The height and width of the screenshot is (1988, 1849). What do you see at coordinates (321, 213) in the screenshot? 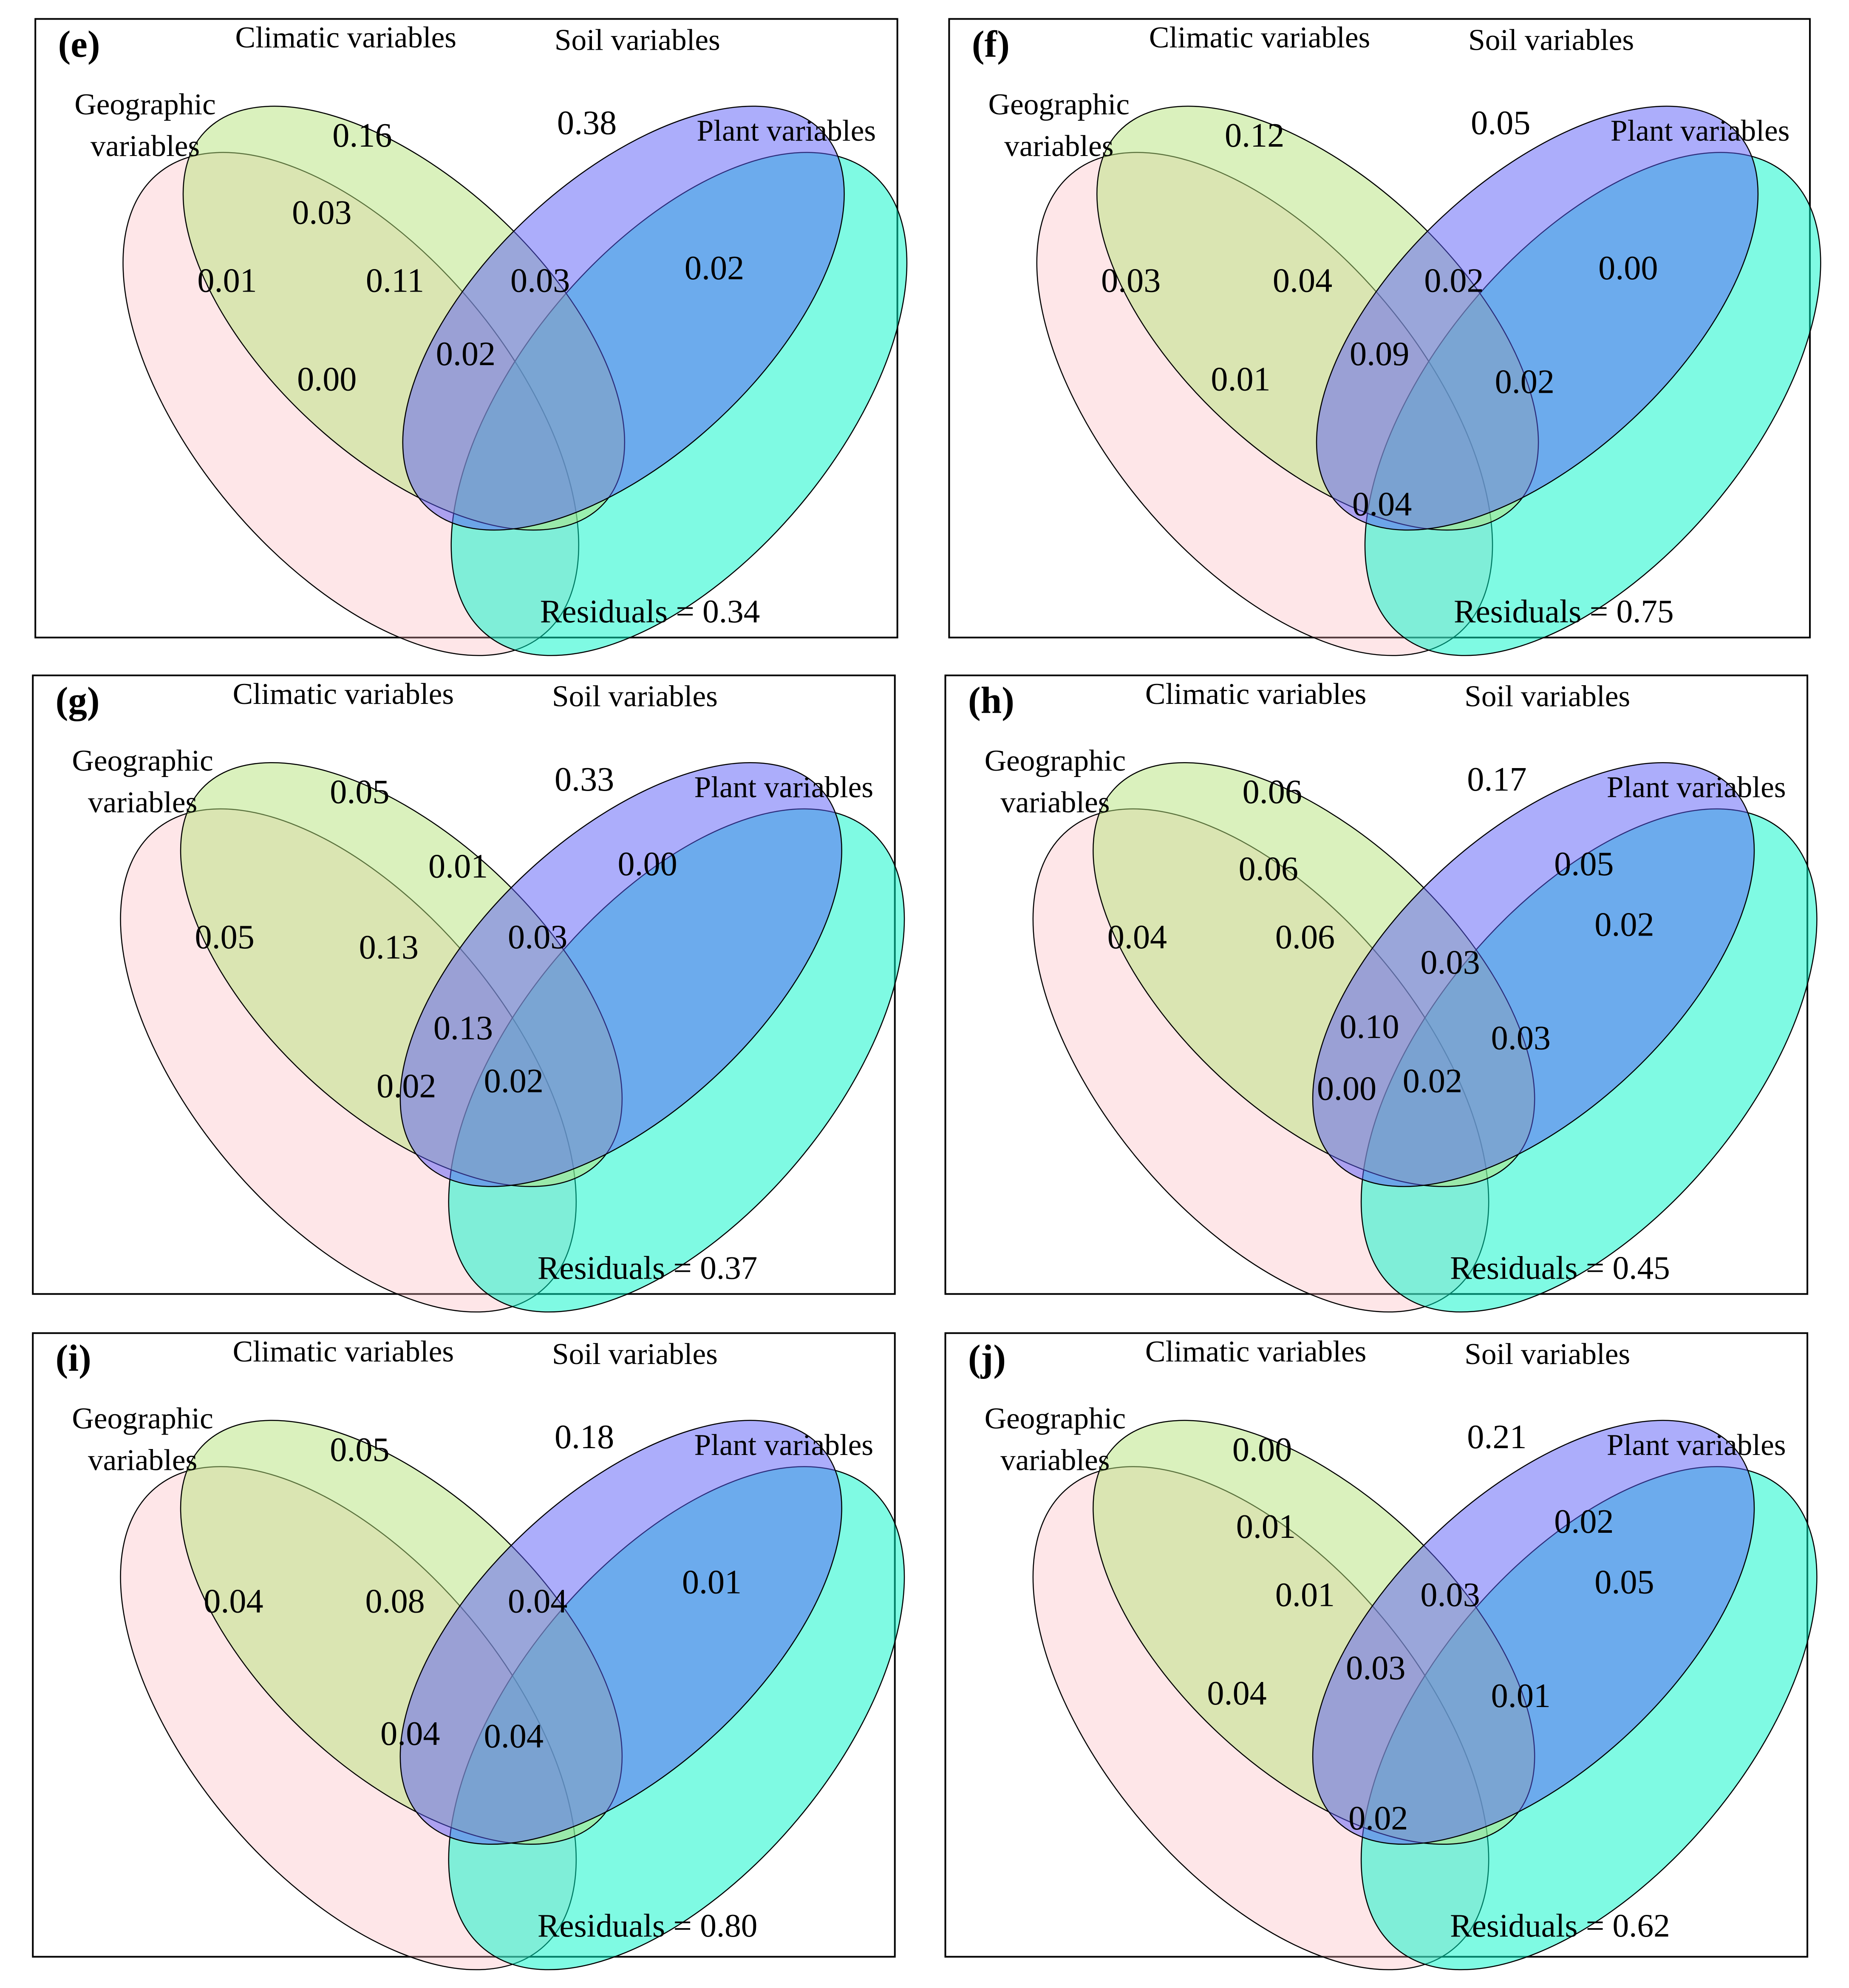
I see `region-value-geographic-climatic: 0.03` at bounding box center [321, 213].